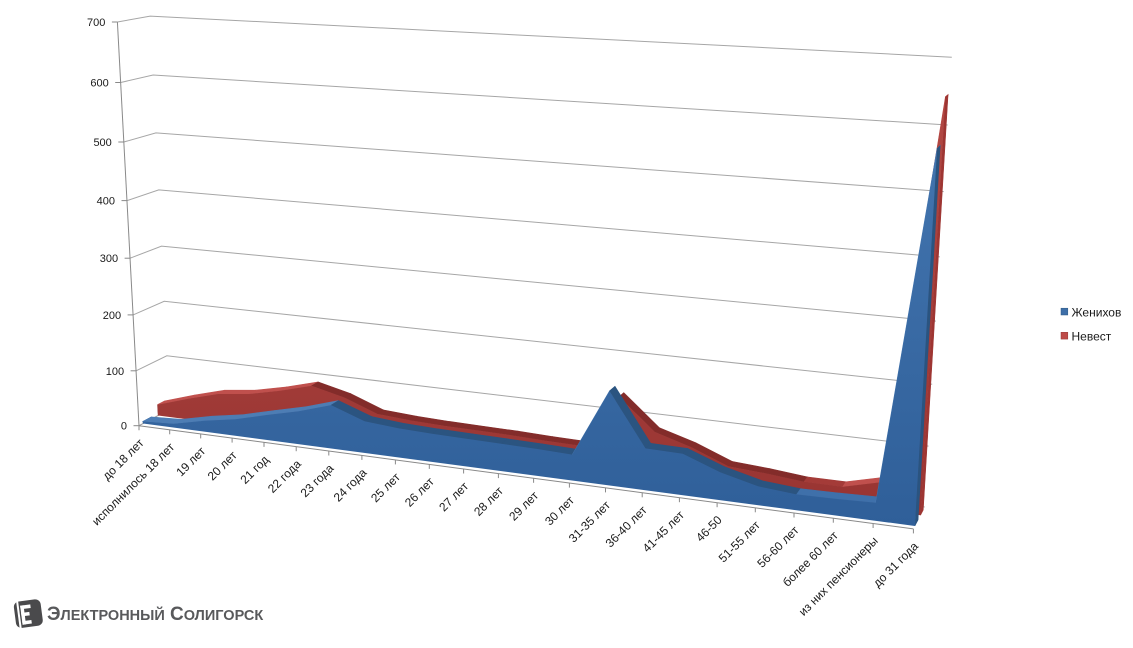  What do you see at coordinates (99, 84) in the screenshot?
I see `svg-text: 600` at bounding box center [99, 84].